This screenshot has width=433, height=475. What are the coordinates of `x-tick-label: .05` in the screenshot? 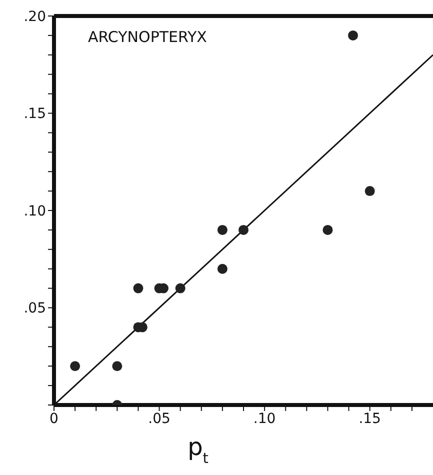 It's located at (159, 418).